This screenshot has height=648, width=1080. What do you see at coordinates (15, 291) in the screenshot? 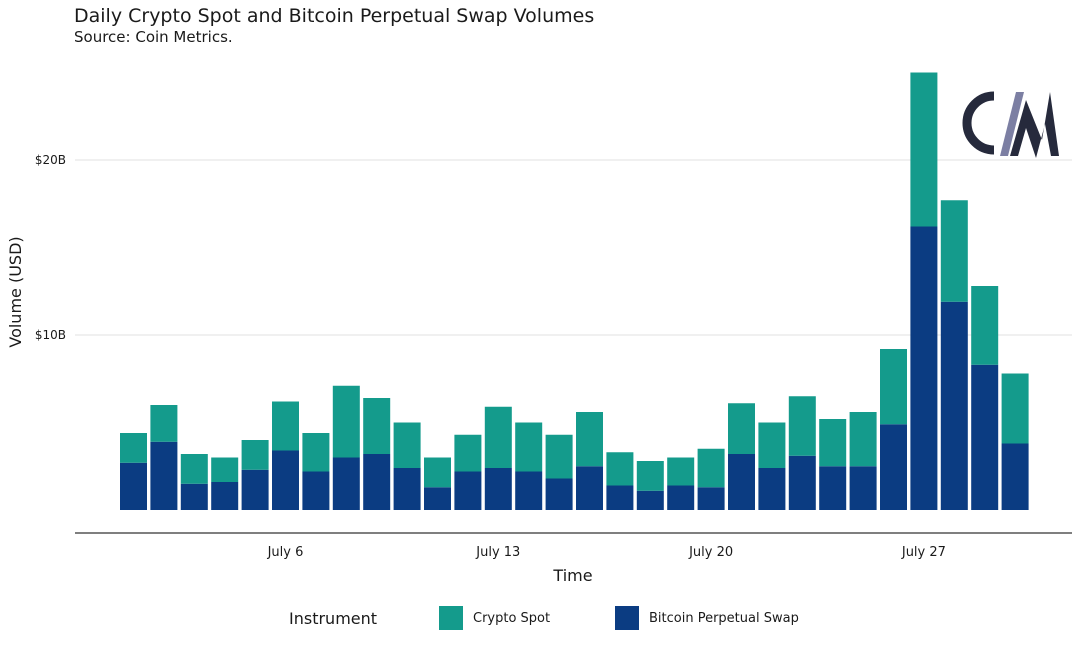
I see `y-axis-title: Volume (USD)` at bounding box center [15, 291].